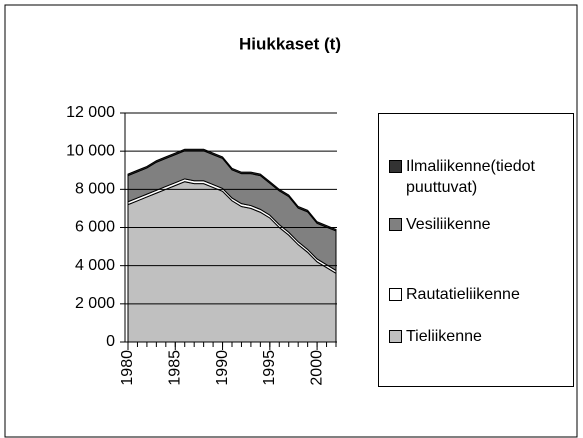  What do you see at coordinates (444, 336) in the screenshot?
I see `legend-label: Tieliikenne` at bounding box center [444, 336].